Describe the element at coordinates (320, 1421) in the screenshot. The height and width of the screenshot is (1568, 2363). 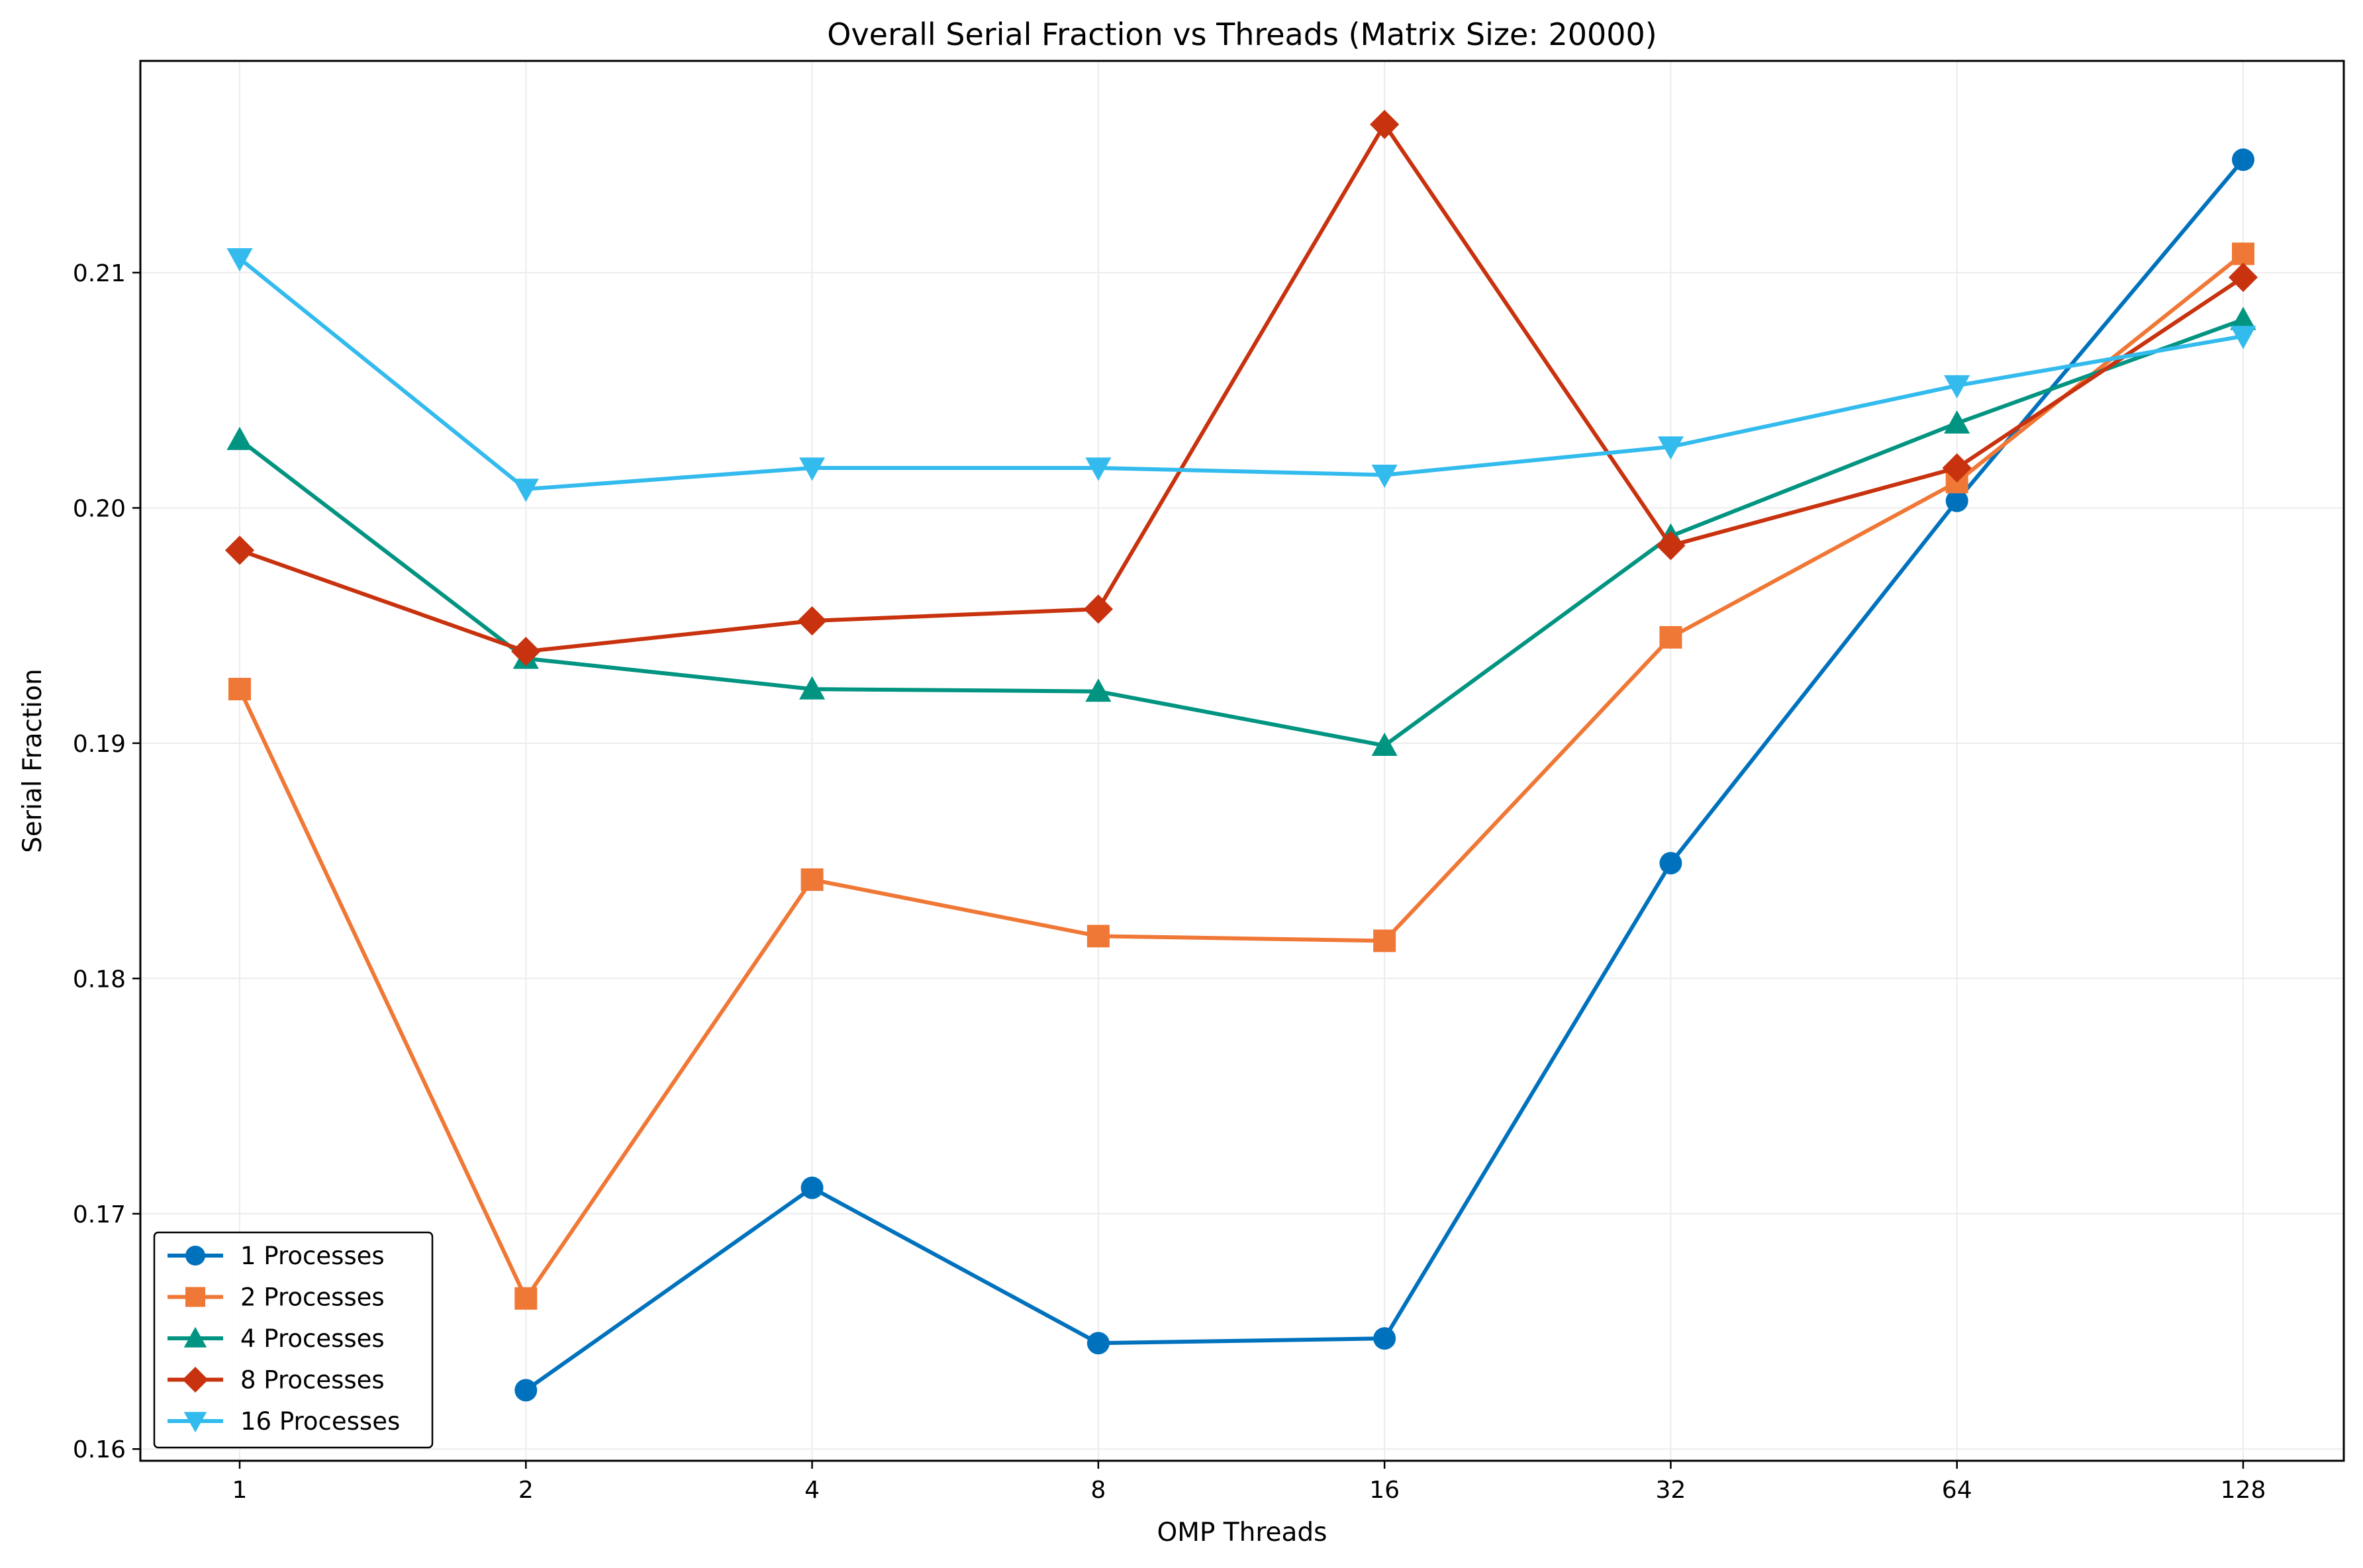
I see `legend-label: 16 Processes` at that location.